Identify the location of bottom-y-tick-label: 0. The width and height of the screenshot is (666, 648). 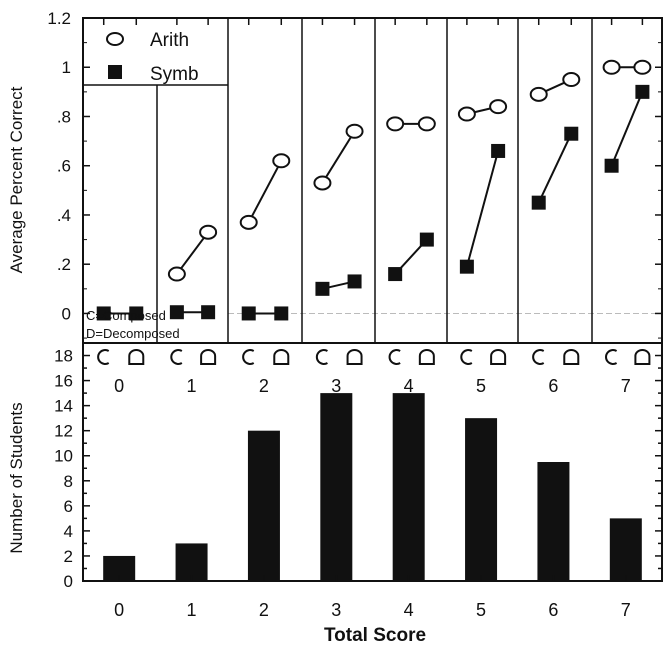
(68, 581).